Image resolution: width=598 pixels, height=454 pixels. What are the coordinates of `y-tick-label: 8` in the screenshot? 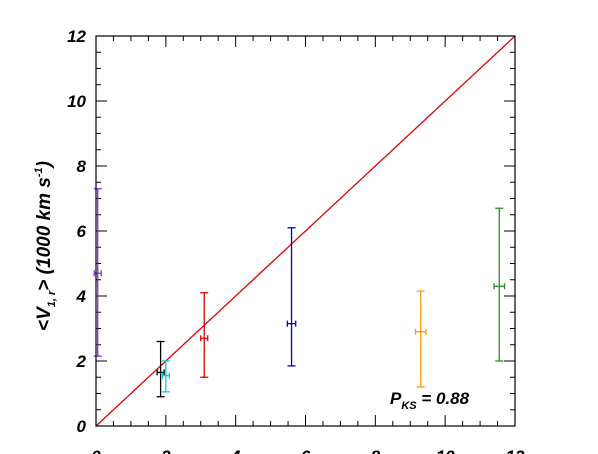 It's located at (82, 166).